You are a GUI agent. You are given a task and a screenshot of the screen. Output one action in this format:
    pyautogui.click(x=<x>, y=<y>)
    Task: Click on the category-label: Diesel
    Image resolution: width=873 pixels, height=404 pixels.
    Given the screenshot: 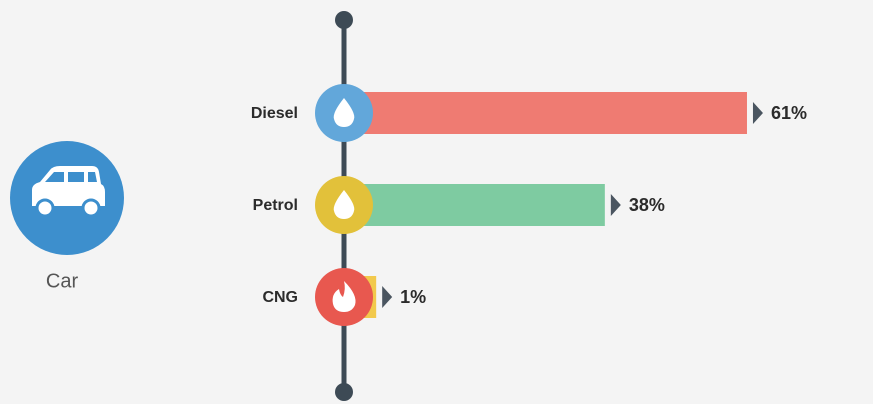 What is the action you would take?
    pyautogui.click(x=274, y=113)
    